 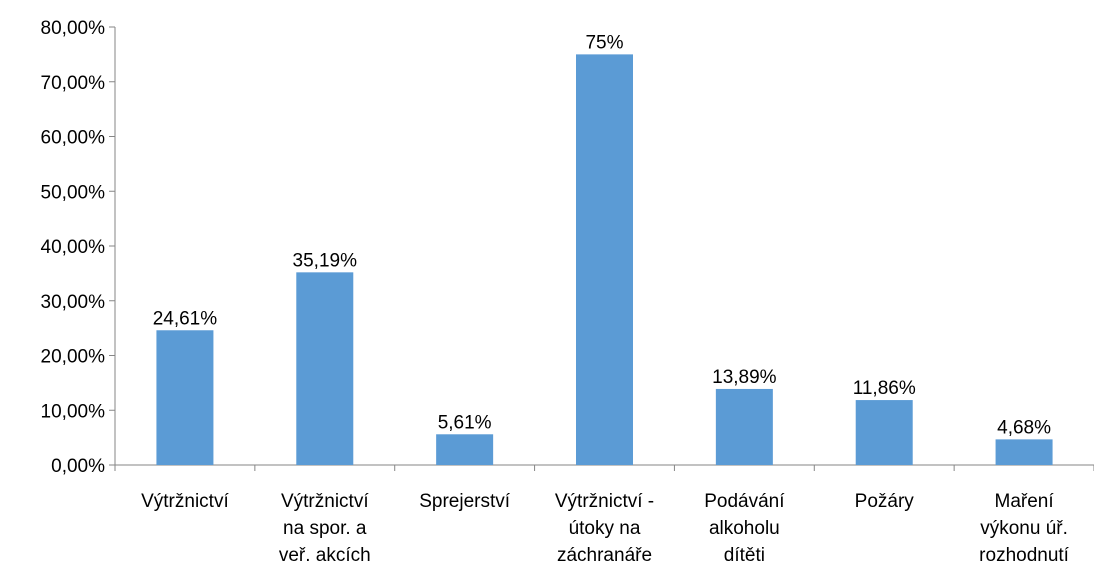 I want to click on data-label: 4,68%, so click(x=1024, y=427).